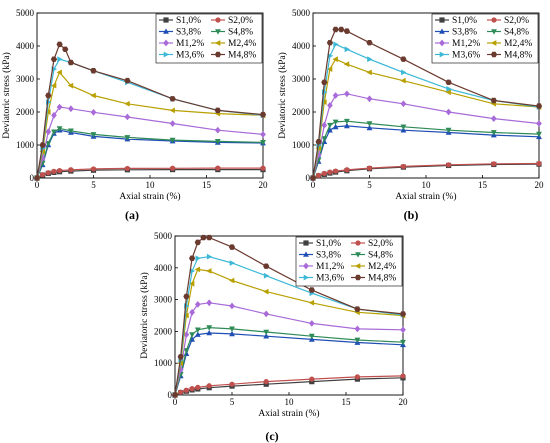  Describe the element at coordinates (411, 215) in the screenshot. I see `panel-label-b: (b)` at that location.